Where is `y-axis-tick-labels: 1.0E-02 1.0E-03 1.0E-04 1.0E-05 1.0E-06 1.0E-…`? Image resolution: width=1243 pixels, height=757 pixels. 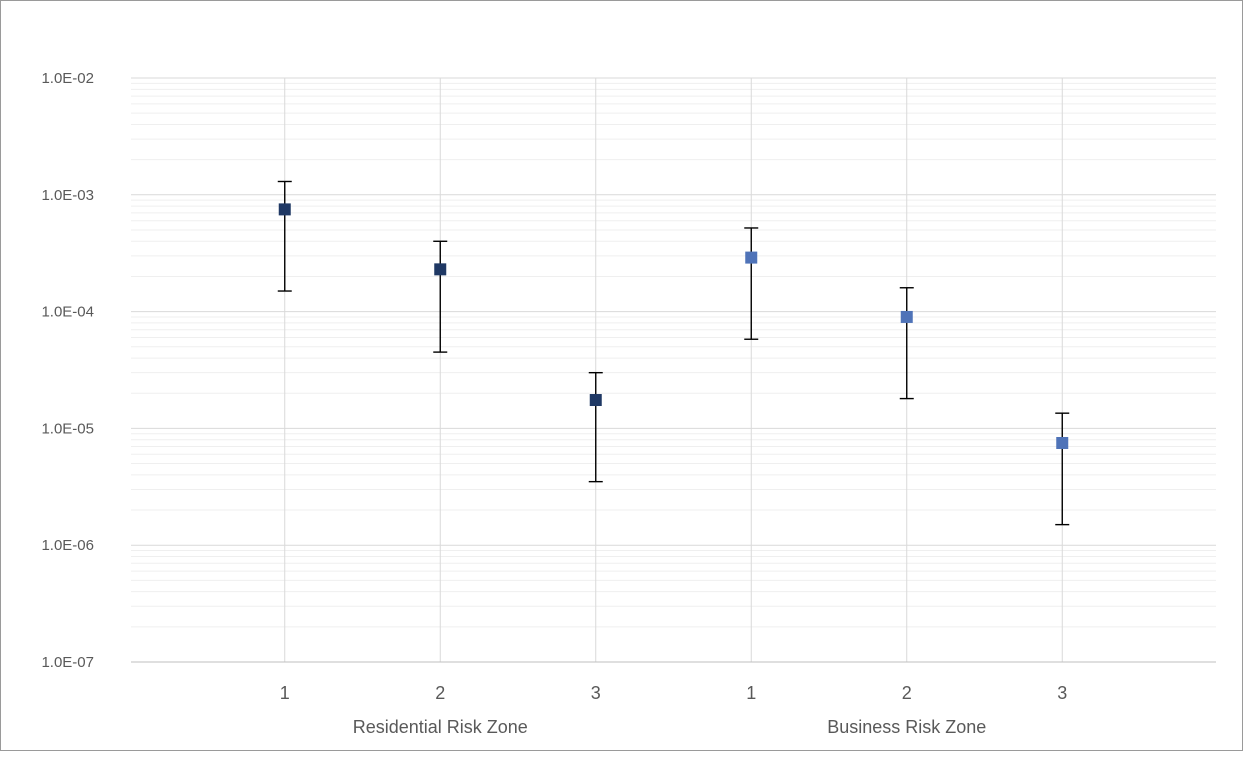 y-axis-tick-labels: 1.0E-02 1.0E-03 1.0E-04 1.0E-05 1.0E-06 1.0E-… is located at coordinates (67, 370).